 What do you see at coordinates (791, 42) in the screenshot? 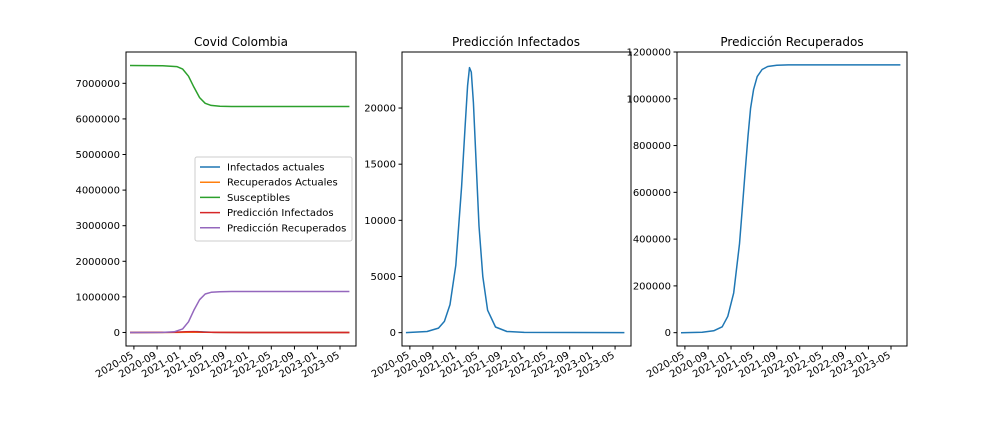
I see `chart-title: Predicción Recuperados` at bounding box center [791, 42].